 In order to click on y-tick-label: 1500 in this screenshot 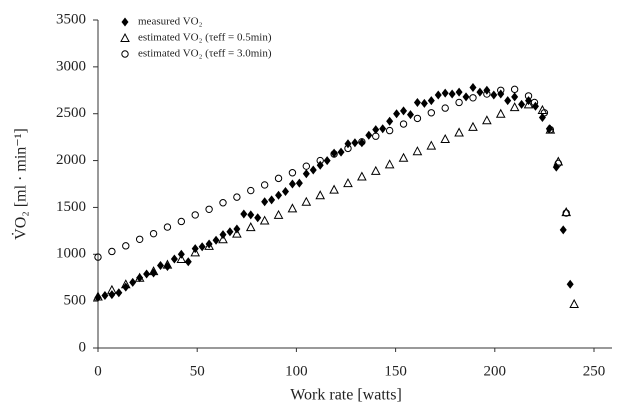, I will do `click(71, 207)`.